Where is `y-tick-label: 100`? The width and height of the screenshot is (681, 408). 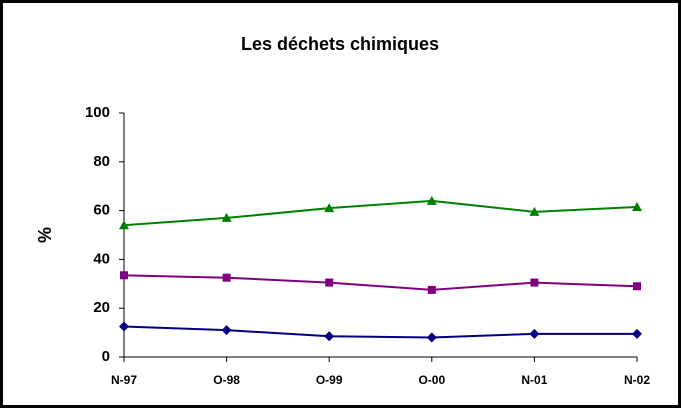
y-tick-label: 100 is located at coordinates (97, 112).